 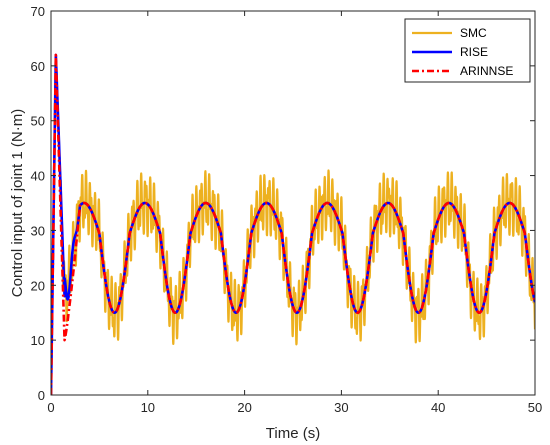 I want to click on y-tick-label: 60, so click(x=38, y=66).